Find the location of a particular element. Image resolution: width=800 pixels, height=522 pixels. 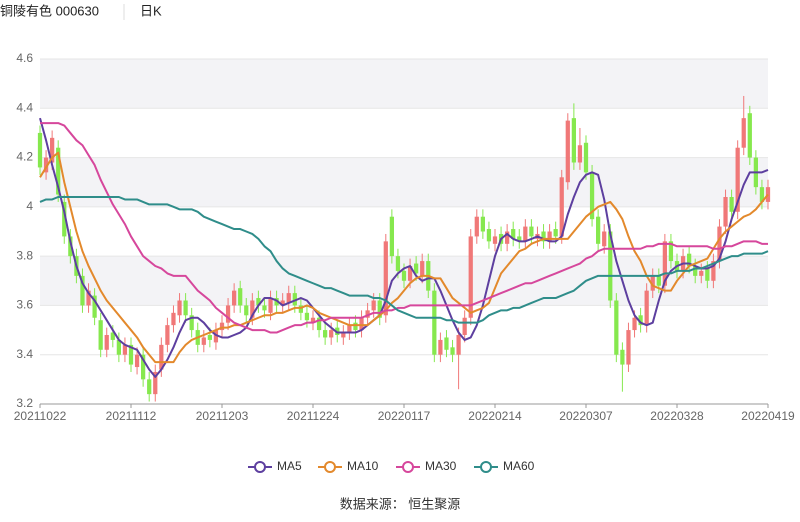

legend-label: MA5 is located at coordinates (289, 466).